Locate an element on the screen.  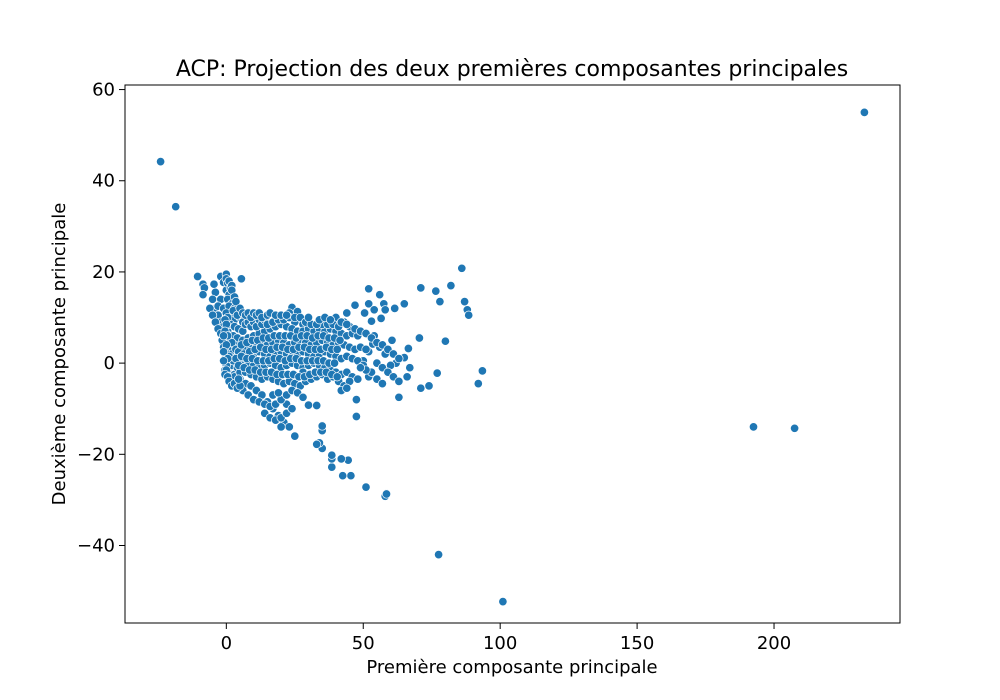
y-tick-label: 20 is located at coordinates (103, 272).